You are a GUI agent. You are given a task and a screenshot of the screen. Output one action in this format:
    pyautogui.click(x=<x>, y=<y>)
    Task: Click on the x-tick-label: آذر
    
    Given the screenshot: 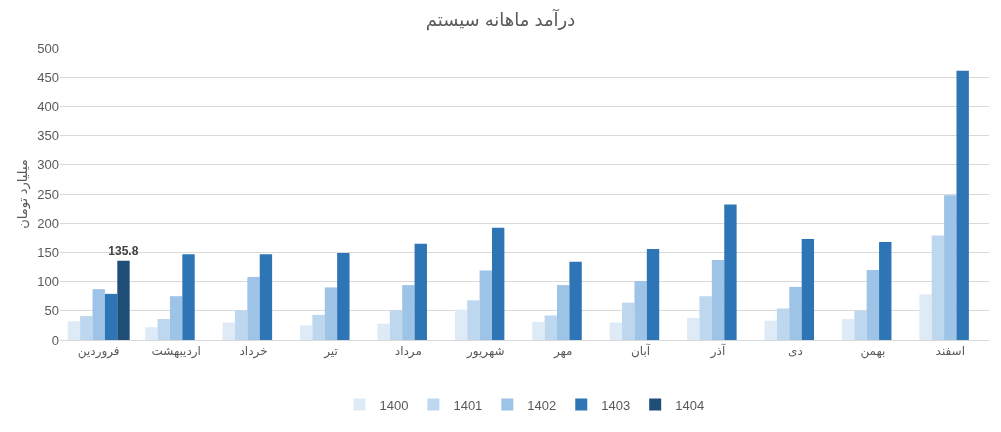 What is the action you would take?
    pyautogui.click(x=717, y=351)
    